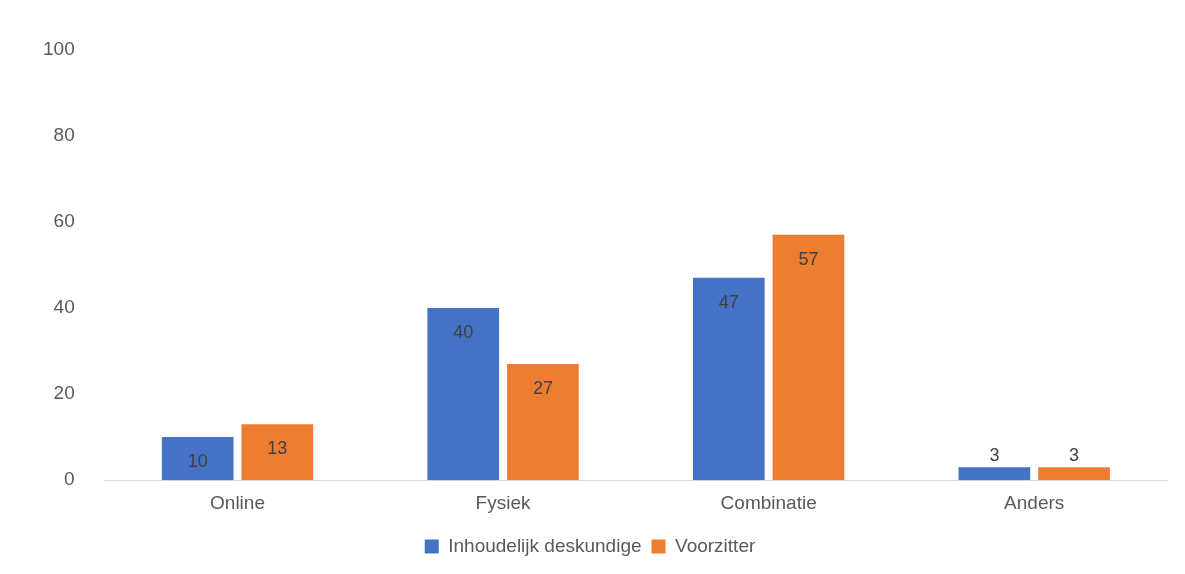 Image resolution: width=1185 pixels, height=574 pixels. Describe the element at coordinates (463, 331) in the screenshot. I see `data-label: 40` at that location.